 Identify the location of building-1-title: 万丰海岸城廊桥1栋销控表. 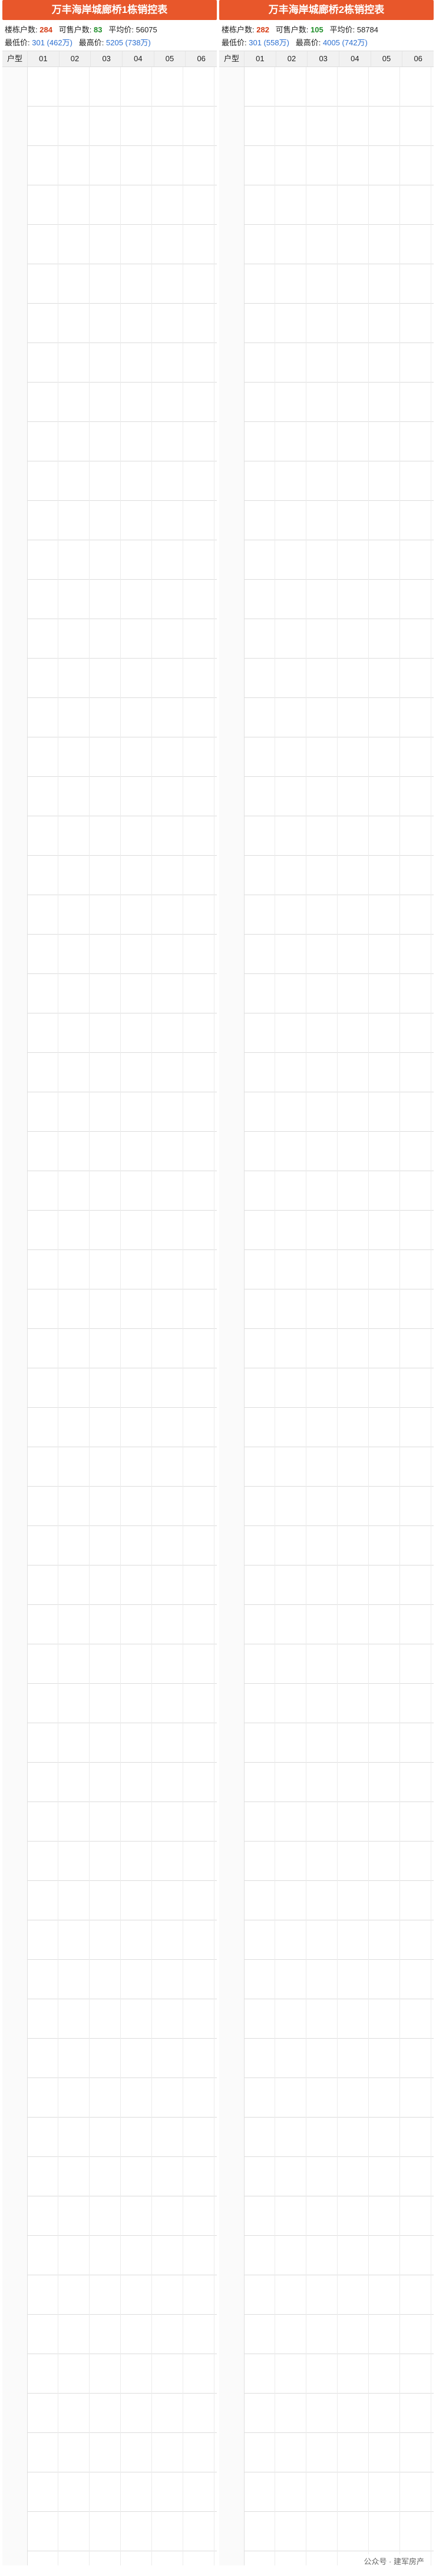
(109, 10).